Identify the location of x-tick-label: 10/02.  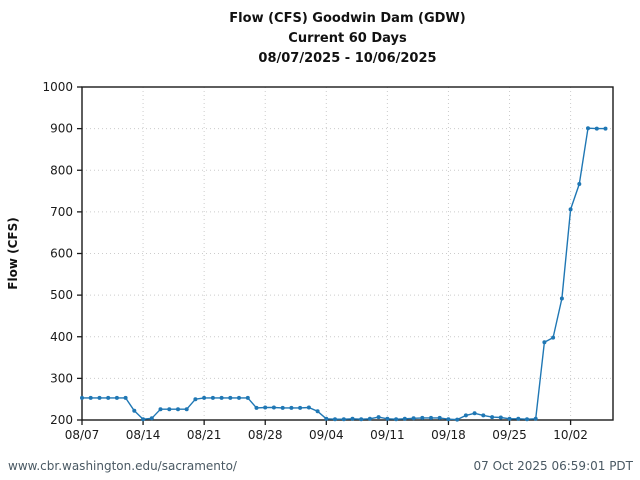
(570, 435).